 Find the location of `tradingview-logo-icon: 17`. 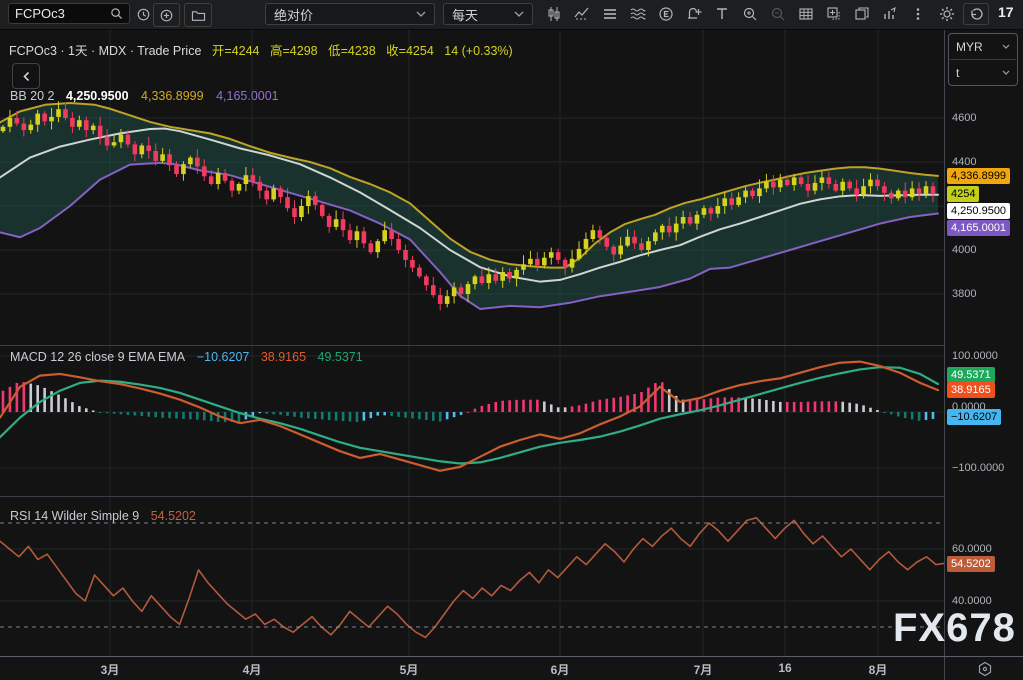

tradingview-logo-icon: 17 is located at coordinates (1006, 12).